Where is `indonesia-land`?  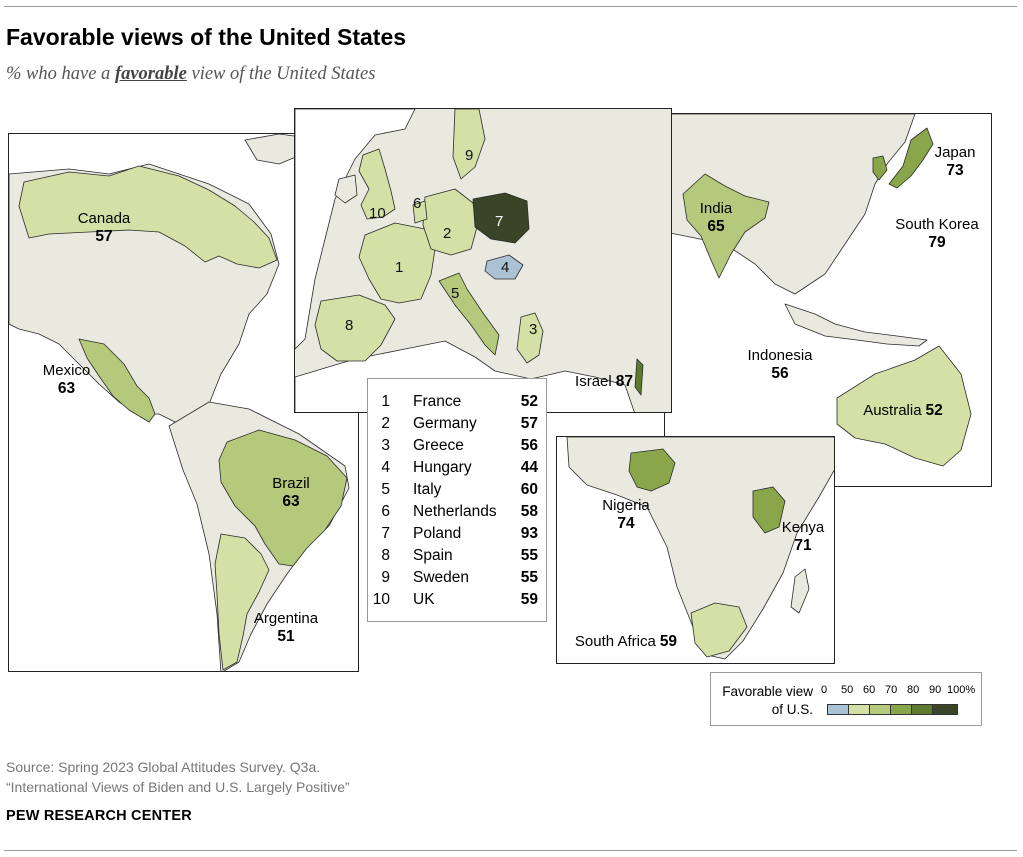 indonesia-land is located at coordinates (856, 325).